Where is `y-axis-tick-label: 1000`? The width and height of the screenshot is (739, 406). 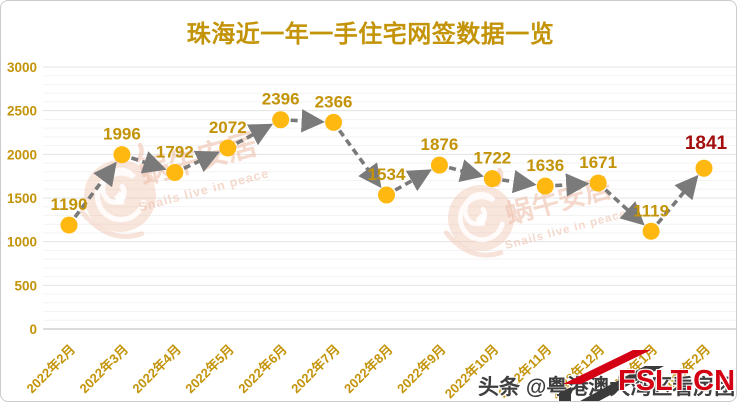 y-axis-tick-label: 1000 is located at coordinates (22, 242).